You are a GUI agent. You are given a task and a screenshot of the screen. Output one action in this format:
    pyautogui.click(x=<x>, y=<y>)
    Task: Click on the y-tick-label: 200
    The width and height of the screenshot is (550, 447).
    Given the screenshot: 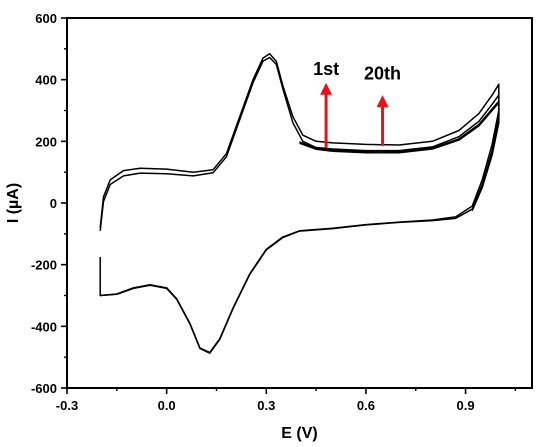 What is the action you would take?
    pyautogui.click(x=46, y=141)
    